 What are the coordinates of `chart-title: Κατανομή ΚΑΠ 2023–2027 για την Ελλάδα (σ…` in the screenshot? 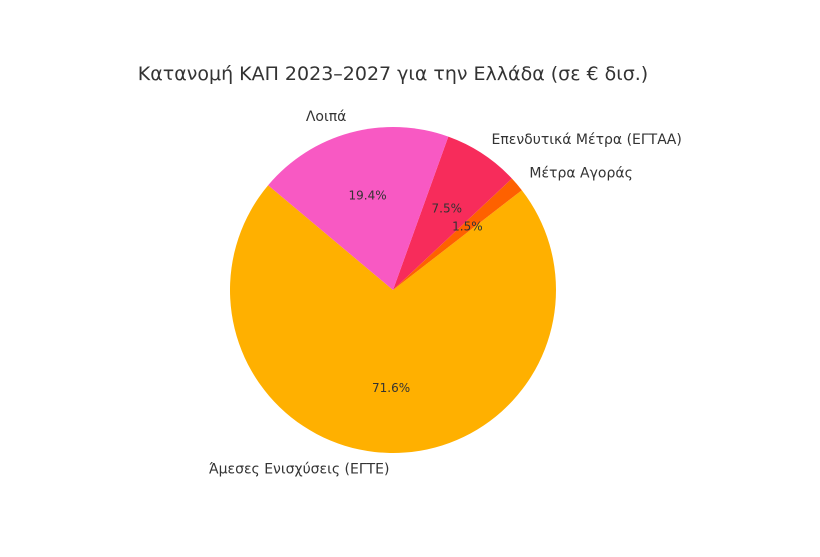 It's located at (393, 74).